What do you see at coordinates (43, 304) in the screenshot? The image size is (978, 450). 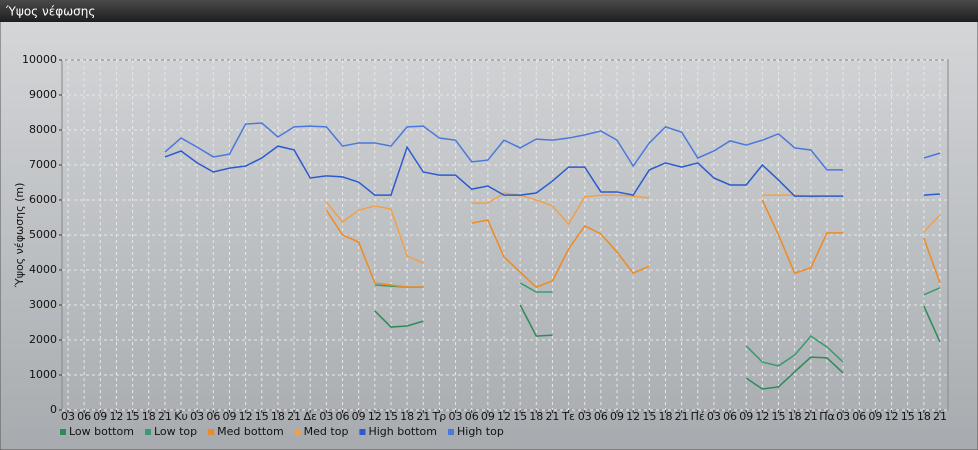 I see `y-tick-label: 3000` at bounding box center [43, 304].